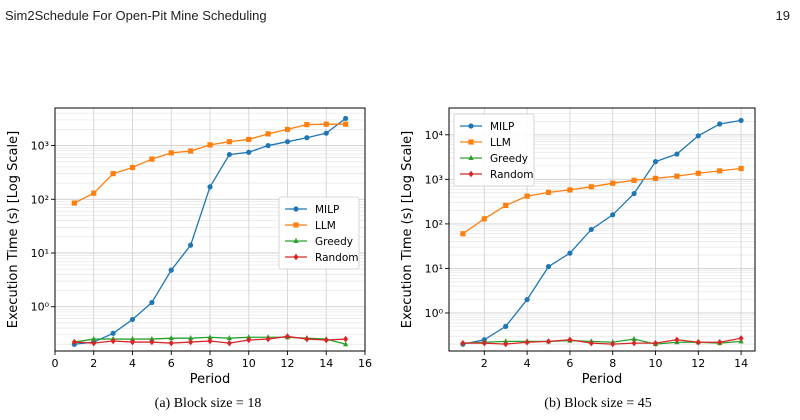 This screenshot has width=800, height=420. Describe the element at coordinates (365, 363) in the screenshot. I see `x-tick-label: 16` at that location.